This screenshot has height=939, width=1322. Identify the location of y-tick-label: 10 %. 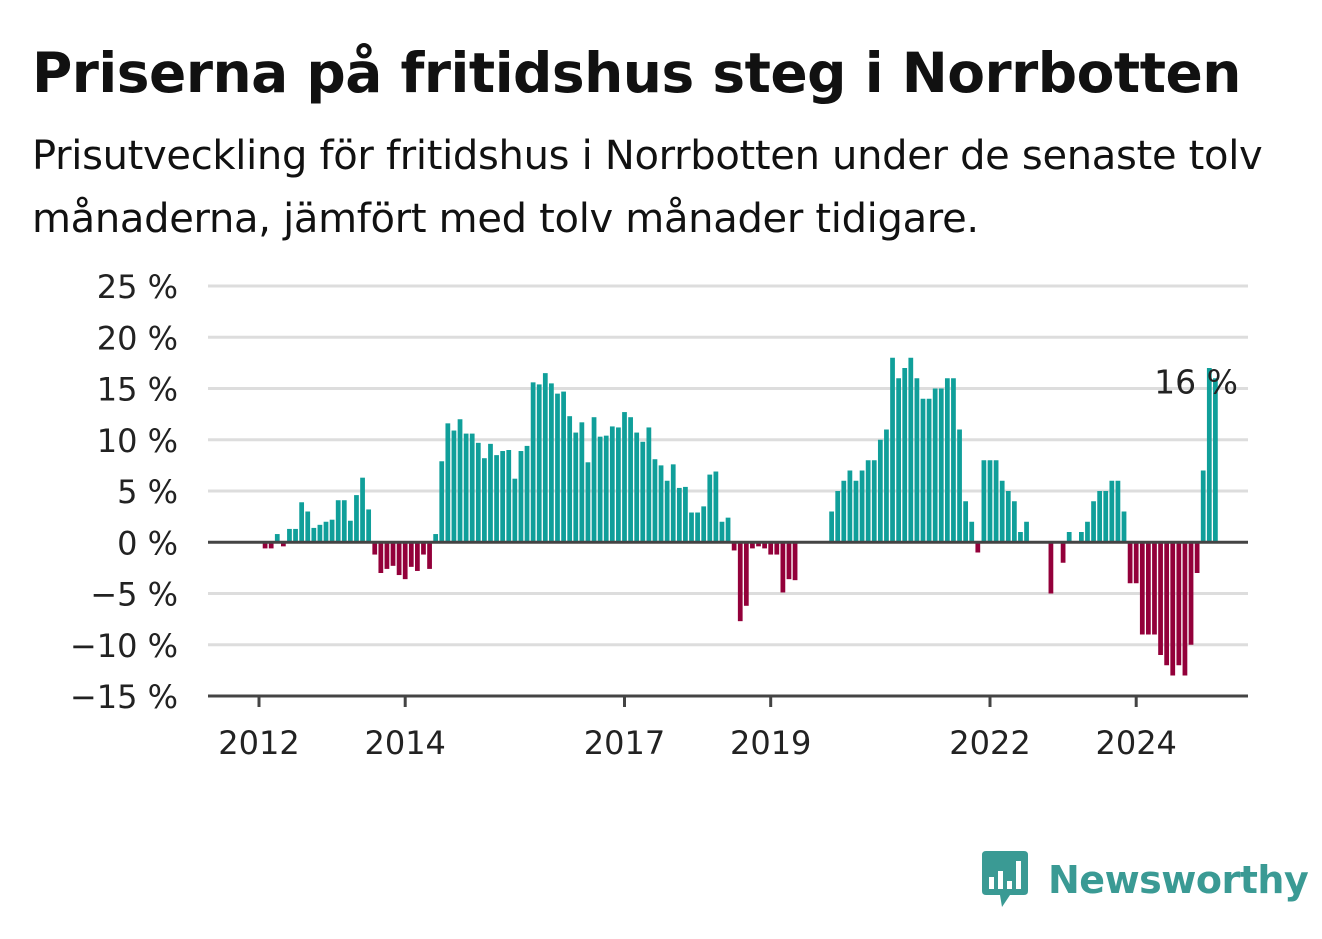
(137, 441).